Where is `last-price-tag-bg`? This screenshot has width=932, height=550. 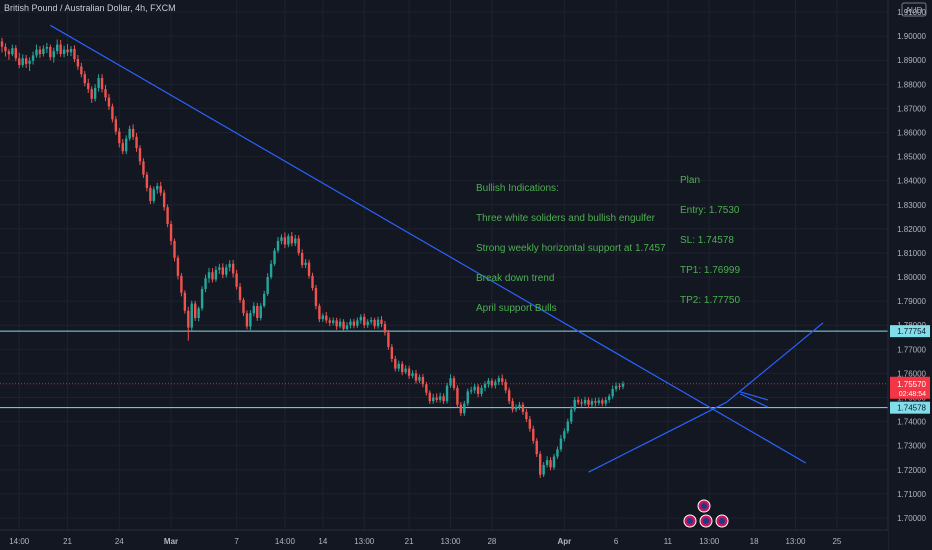
last-price-tag-bg is located at coordinates (910, 387).